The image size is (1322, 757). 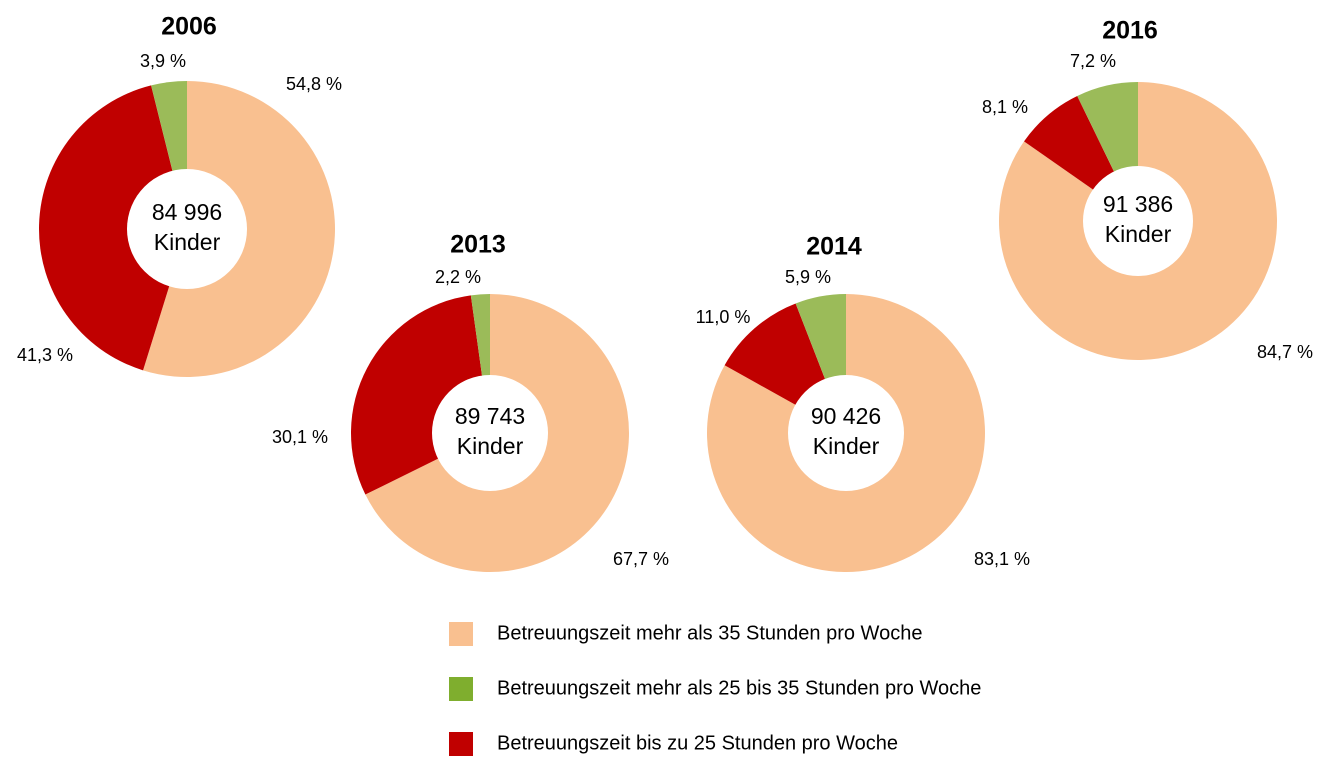 I want to click on value-label: 11,0 %, so click(x=723, y=317).